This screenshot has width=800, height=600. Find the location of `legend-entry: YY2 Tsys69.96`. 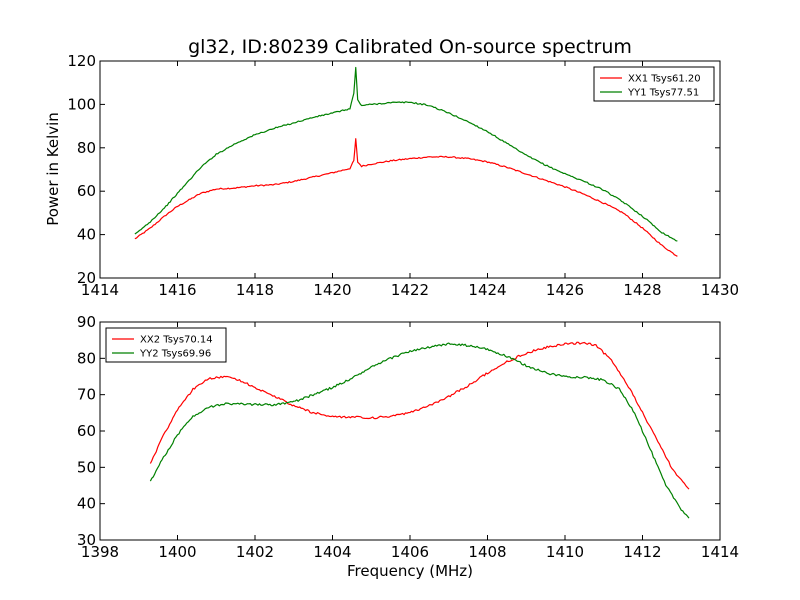

legend-entry: YY2 Tsys69.96 is located at coordinates (175, 354).